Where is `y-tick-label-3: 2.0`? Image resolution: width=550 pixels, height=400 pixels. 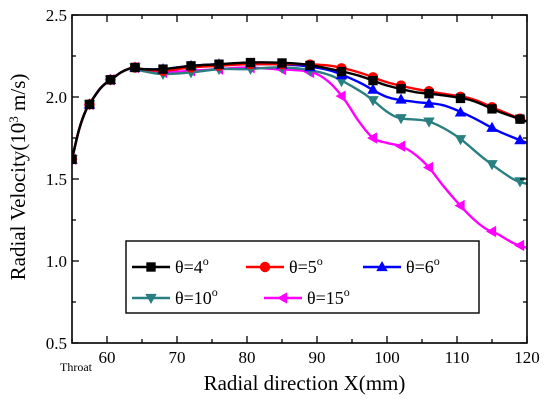 y-tick-label-3: 2.0 is located at coordinates (56, 97).